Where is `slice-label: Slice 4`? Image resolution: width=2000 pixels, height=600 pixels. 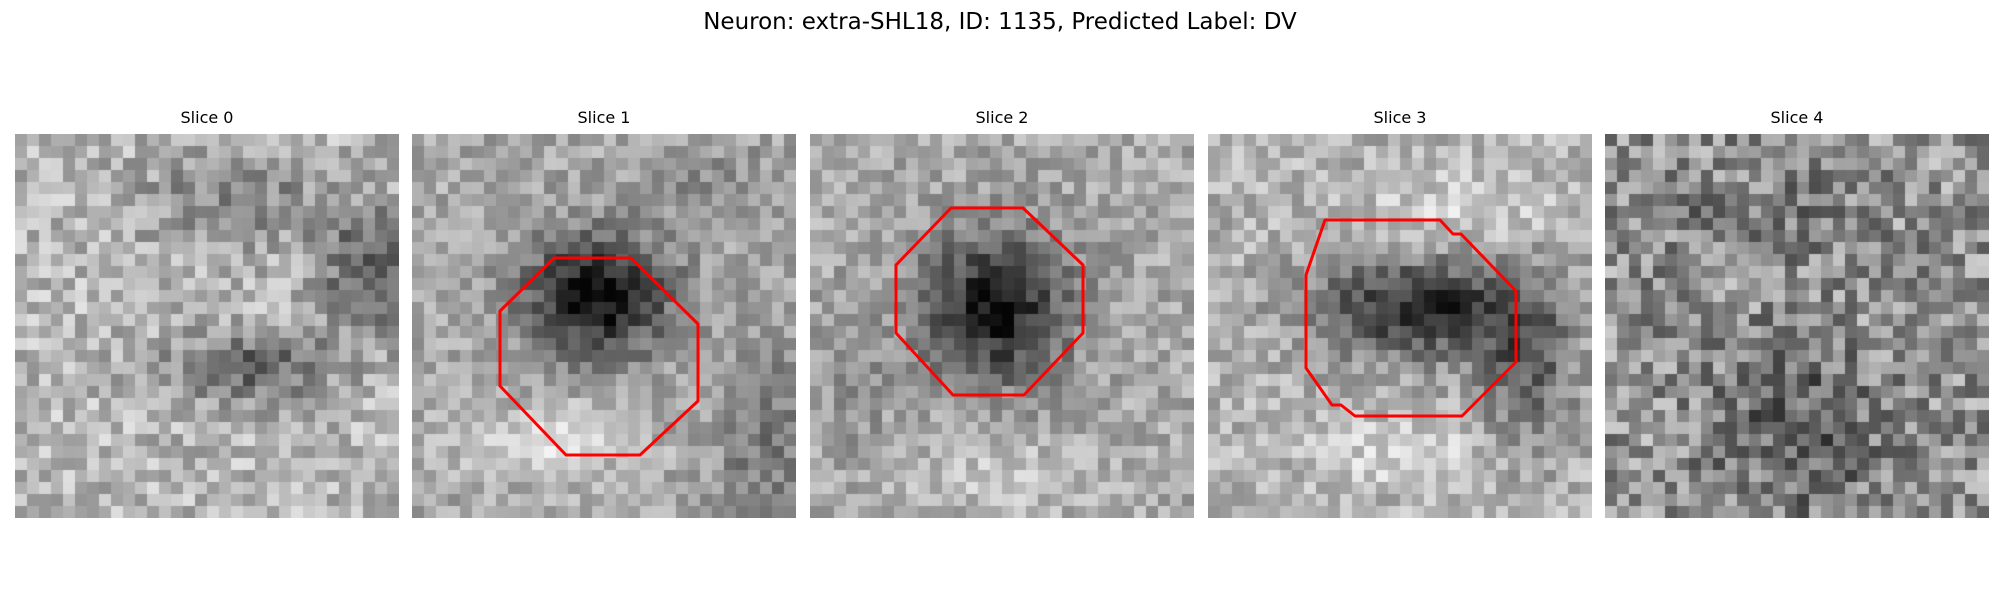 slice-label: Slice 4 is located at coordinates (1797, 117).